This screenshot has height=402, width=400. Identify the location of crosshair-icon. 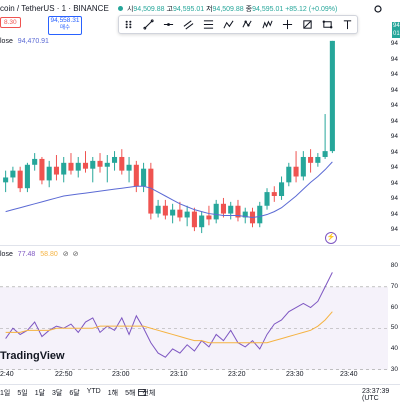
(288, 25).